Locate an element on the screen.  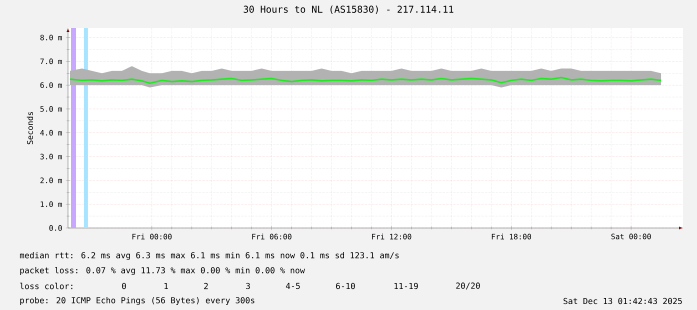
text: 2 is located at coordinates (206, 286).